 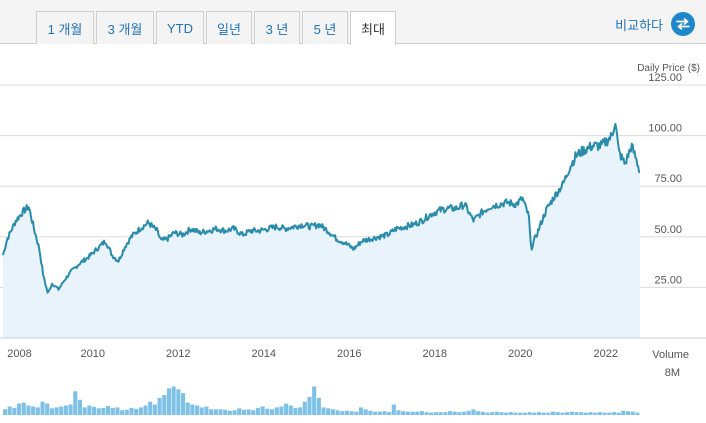 What do you see at coordinates (312, 354) in the screenshot?
I see `x-tick-labels: 2008 2010 2012 2014 2016 2018 2020 2022` at bounding box center [312, 354].